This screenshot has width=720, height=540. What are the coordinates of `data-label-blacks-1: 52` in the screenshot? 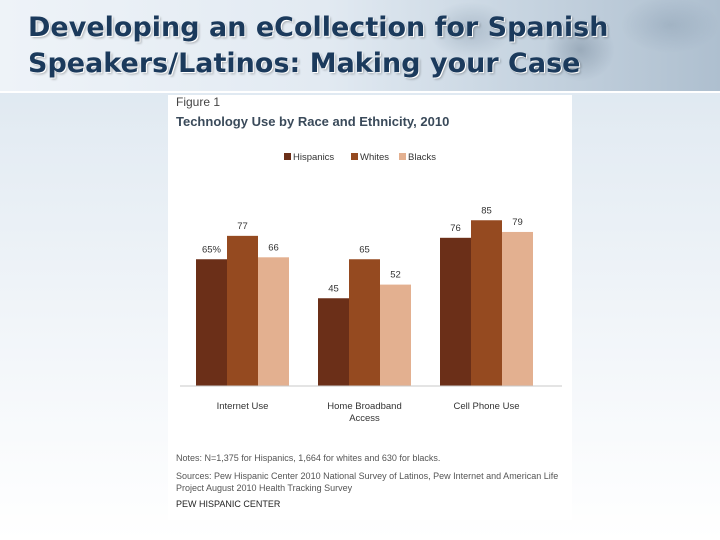 It's located at (395, 275).